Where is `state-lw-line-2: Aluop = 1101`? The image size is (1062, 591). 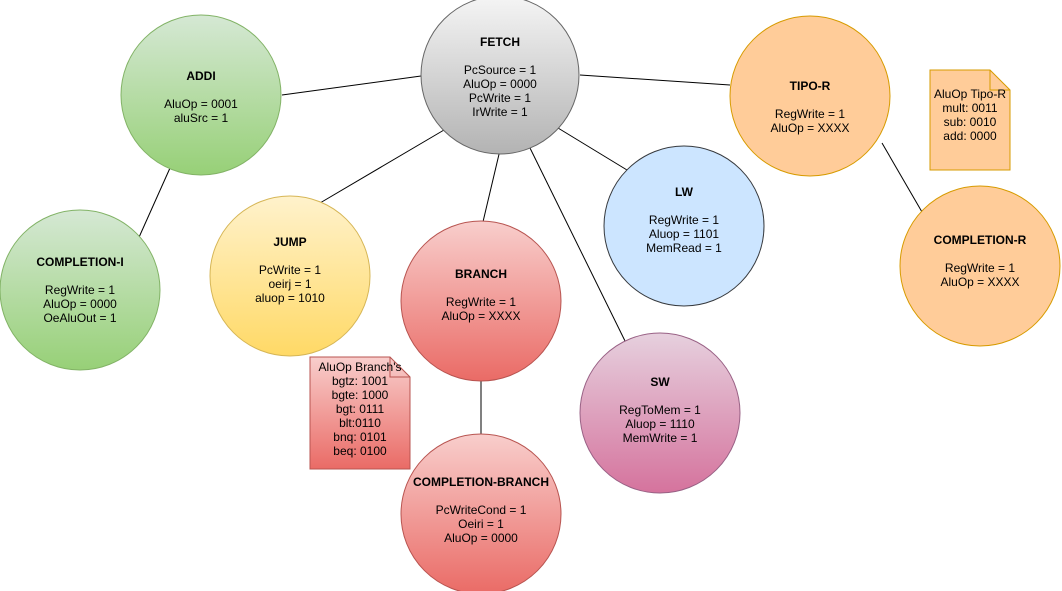
state-lw-line-2: Aluop = 1101 is located at coordinates (684, 234).